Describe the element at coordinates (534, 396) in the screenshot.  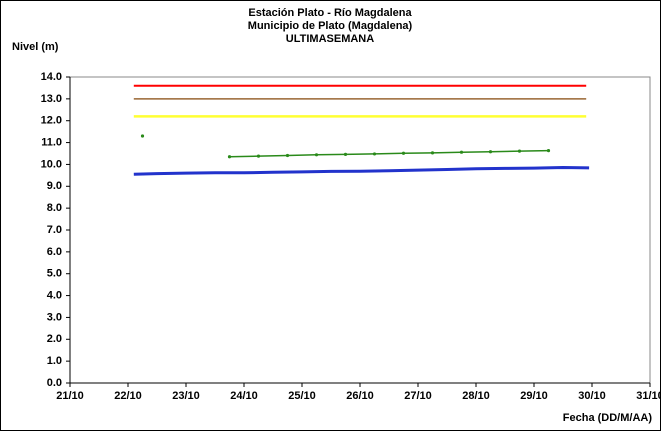
I see `x-tick-label: 29/10` at that location.